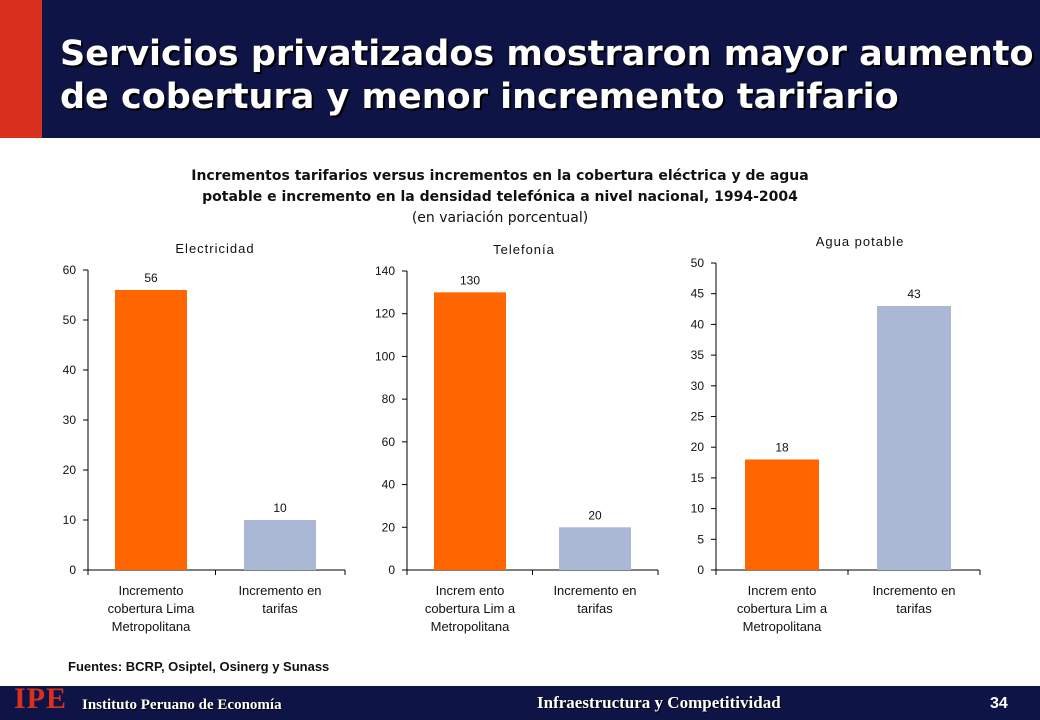 The height and width of the screenshot is (720, 1040). What do you see at coordinates (914, 294) in the screenshot?
I see `data-label: 43` at bounding box center [914, 294].